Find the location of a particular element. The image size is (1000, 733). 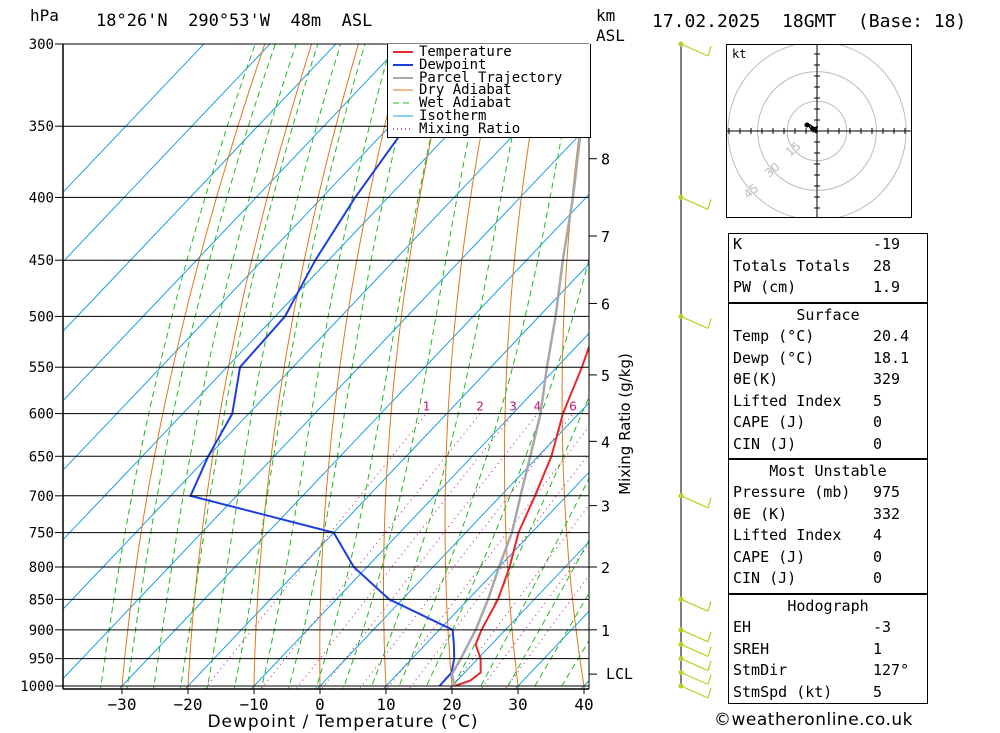

legend-entry: Mixing Ratio is located at coordinates (455, 129).